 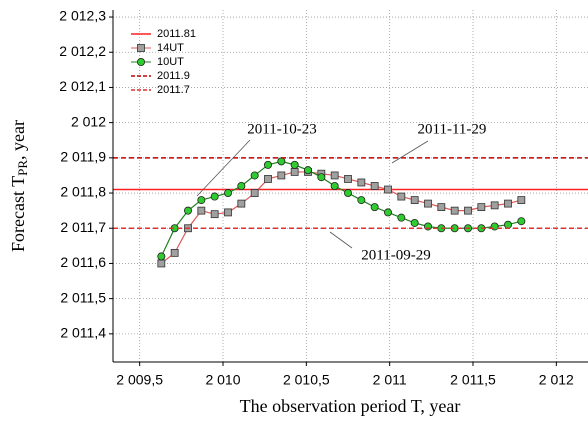 I want to click on x-tick-label: 2 012, so click(x=556, y=380).